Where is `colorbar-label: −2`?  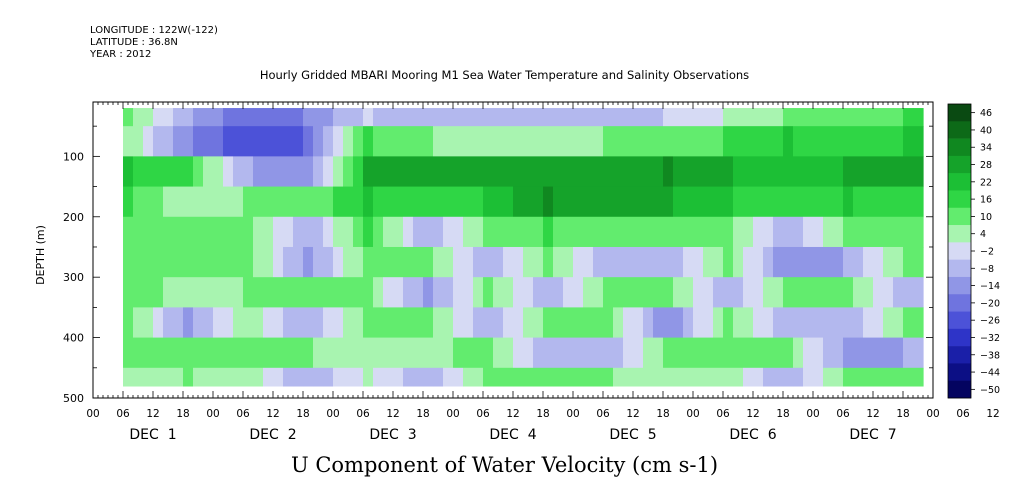 colorbar-label: −2 is located at coordinates (987, 252).